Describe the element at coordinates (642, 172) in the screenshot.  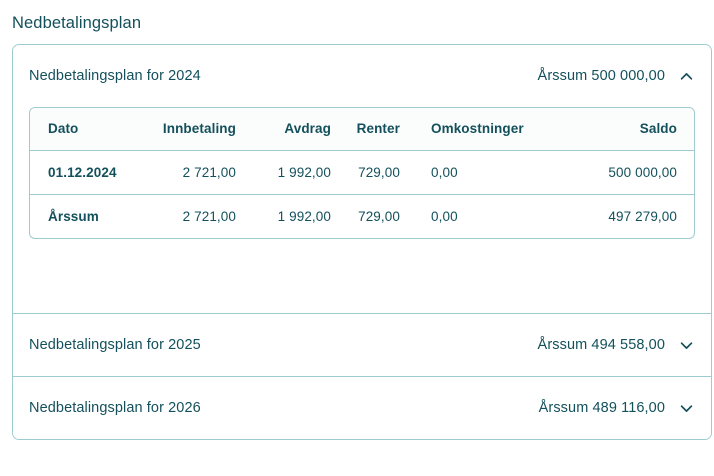
I see `cell-saldo: 500 000,00` at that location.